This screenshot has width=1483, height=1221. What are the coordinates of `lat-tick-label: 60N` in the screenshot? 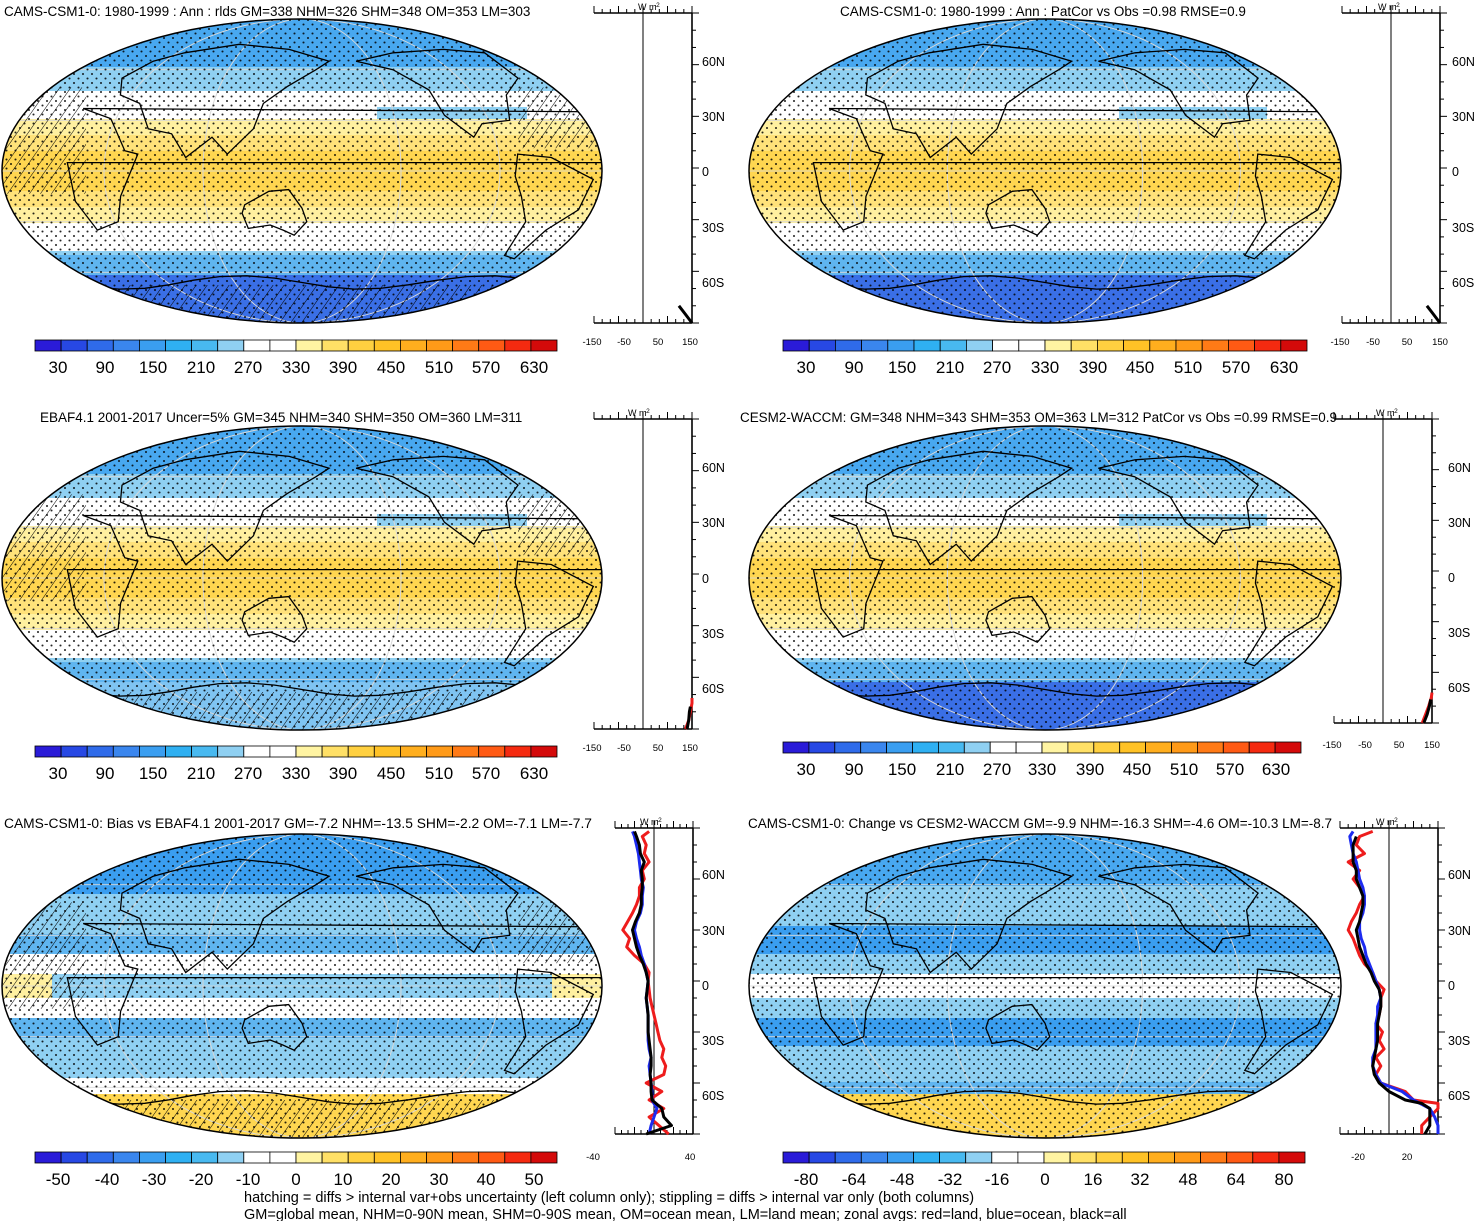 It's located at (1463, 62).